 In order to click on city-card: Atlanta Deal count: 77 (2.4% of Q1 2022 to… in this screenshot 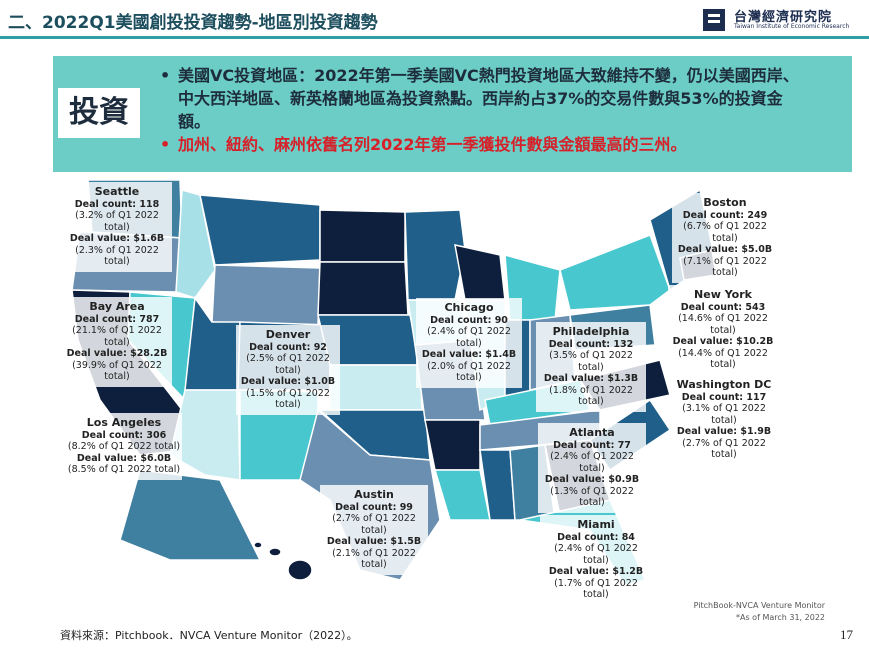, I will do `click(592, 468)`.